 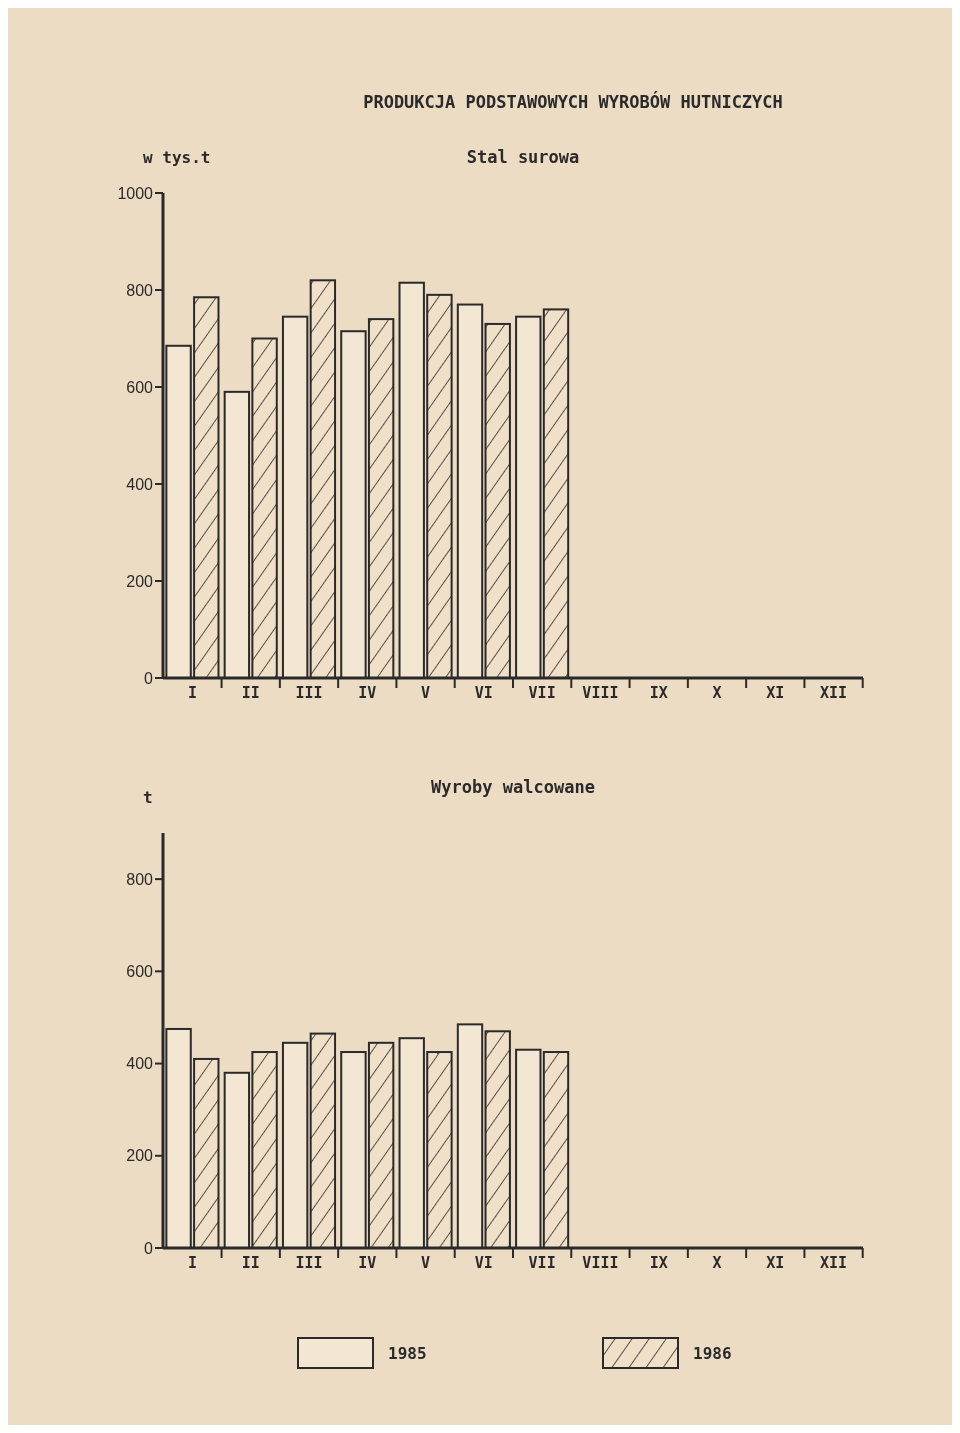 What do you see at coordinates (712, 1353) in the screenshot?
I see `legend-label: 1986` at bounding box center [712, 1353].